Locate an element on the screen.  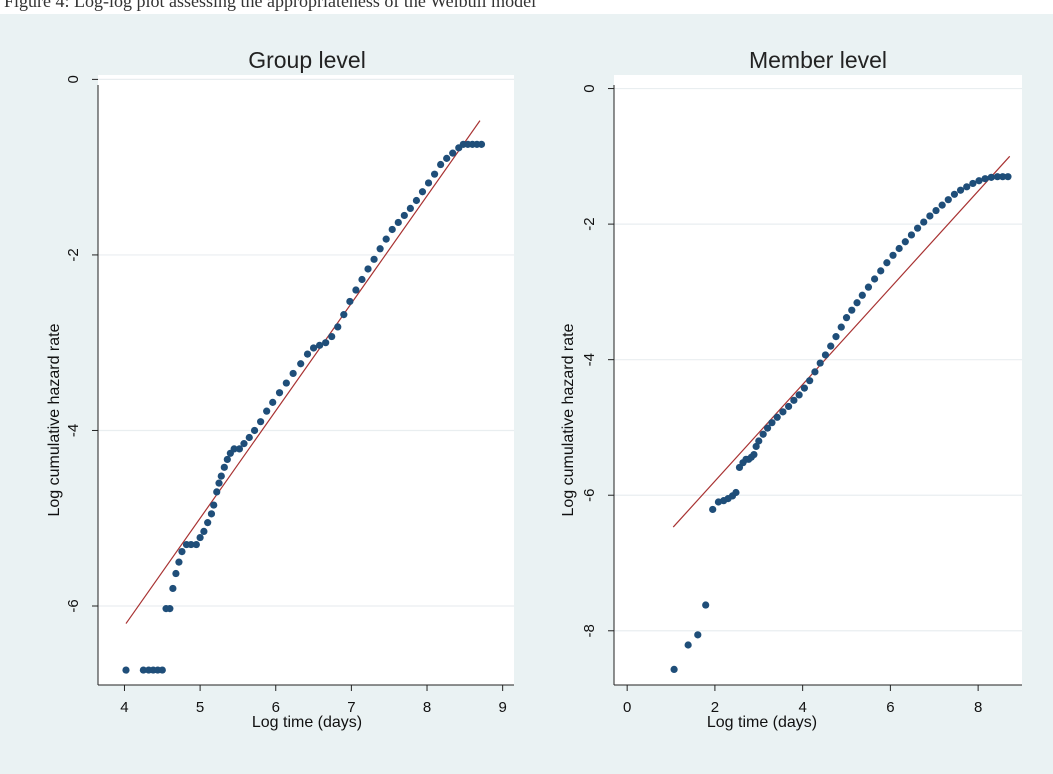
x-tick-label: 0 is located at coordinates (627, 707).